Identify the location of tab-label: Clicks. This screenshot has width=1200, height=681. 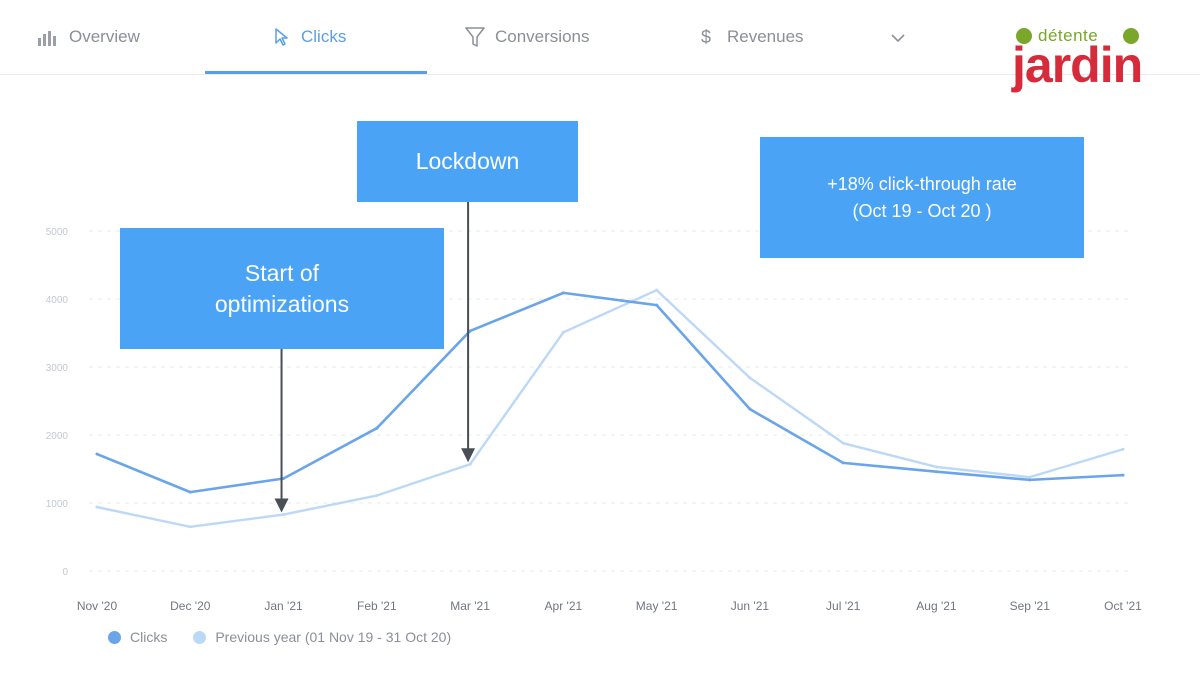
(324, 36).